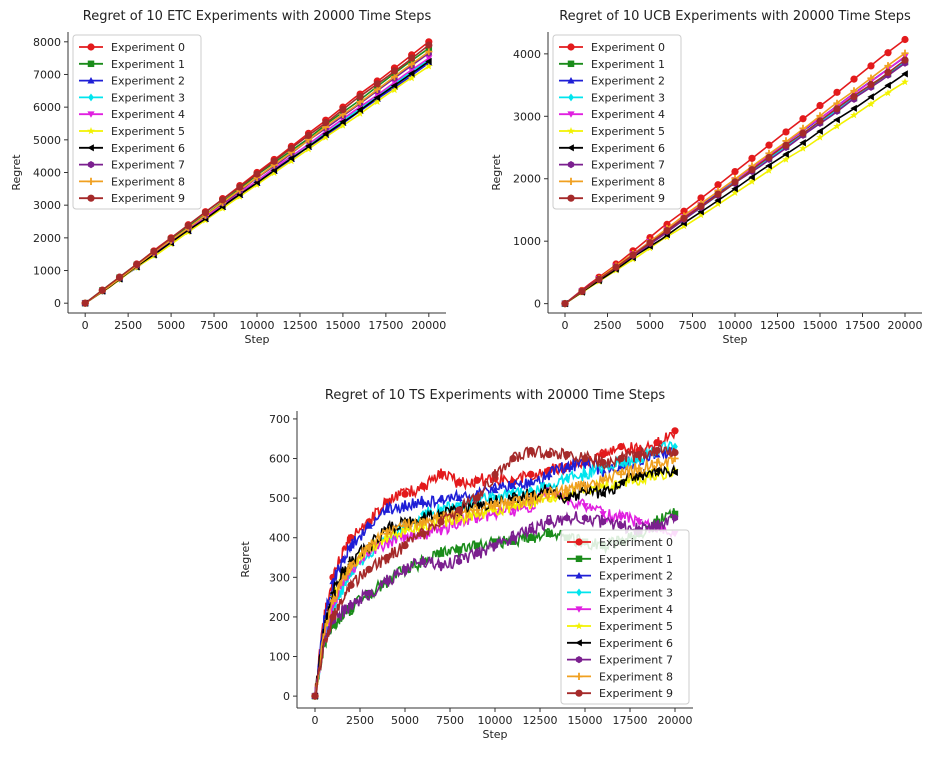  Describe the element at coordinates (132, 97) in the screenshot. I see `legend-item: Experiment 3` at that location.